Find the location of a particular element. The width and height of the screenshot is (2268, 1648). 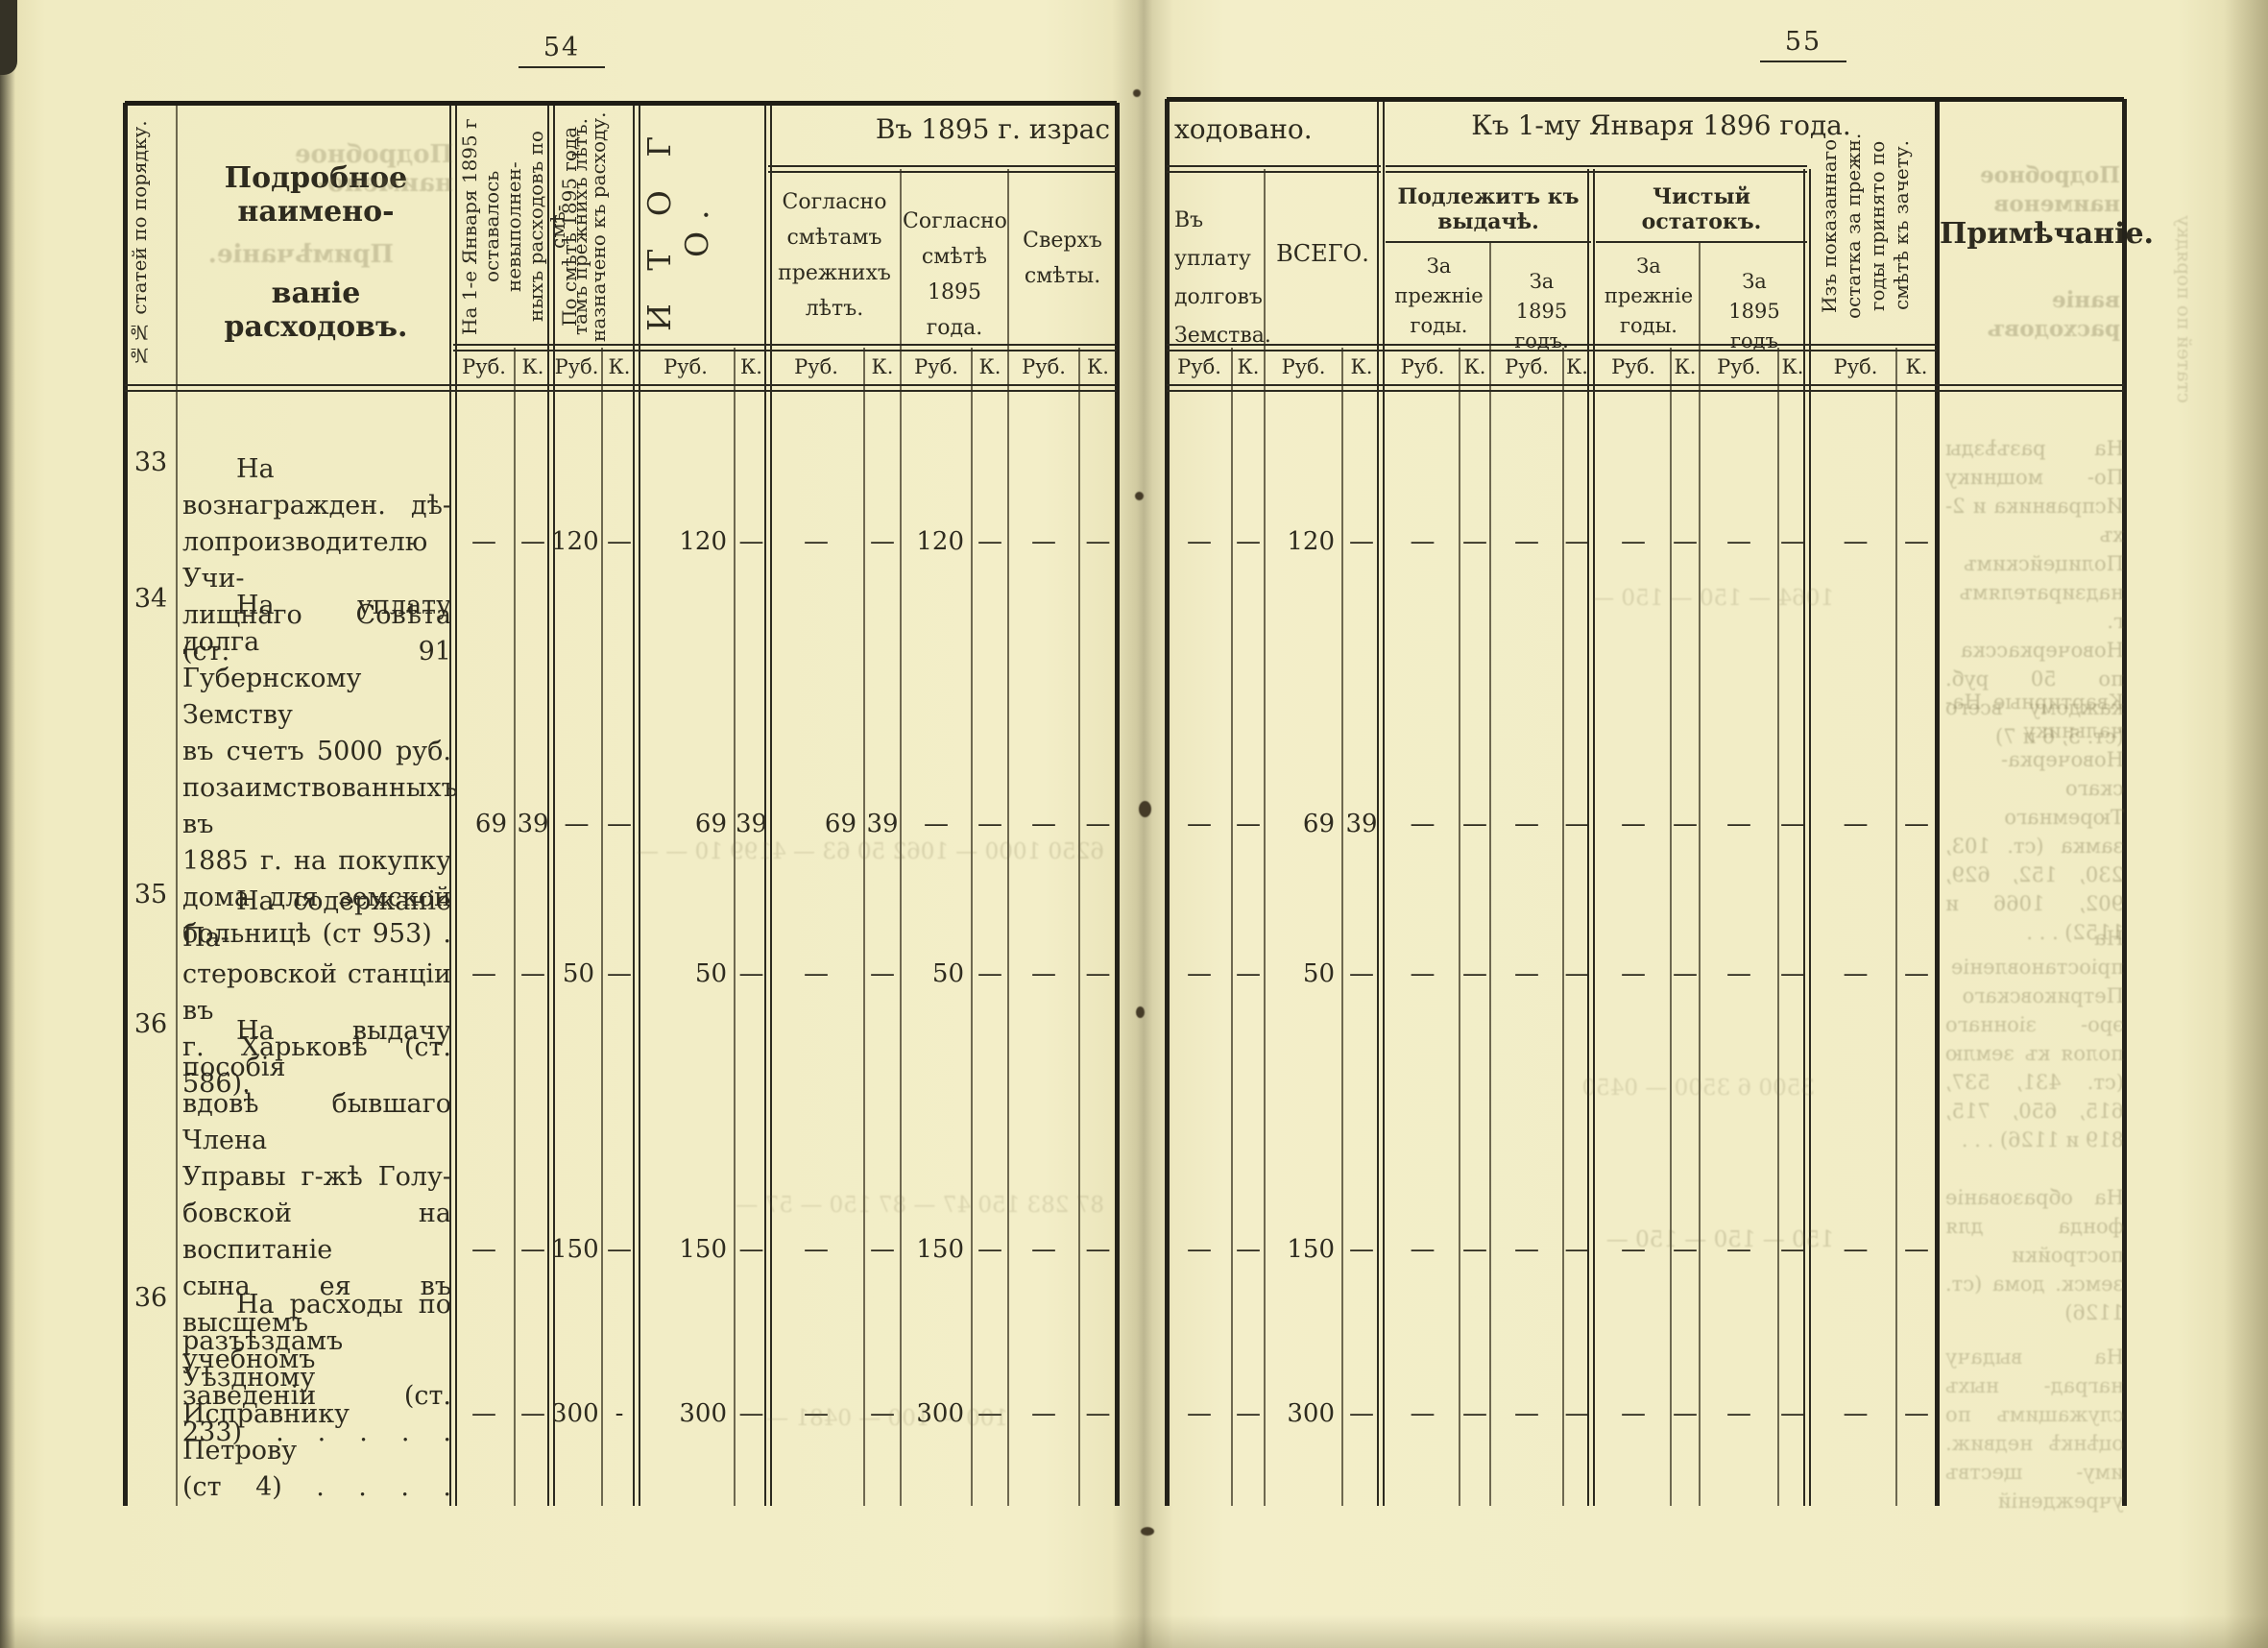

cell-rubles: 69 is located at coordinates (1319, 824).